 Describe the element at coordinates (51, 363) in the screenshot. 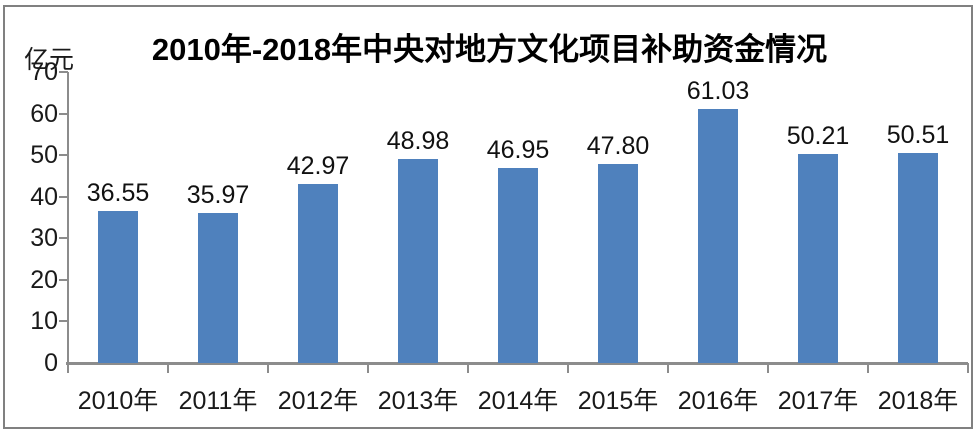

I see `y-axis-tick-label: 0` at that location.